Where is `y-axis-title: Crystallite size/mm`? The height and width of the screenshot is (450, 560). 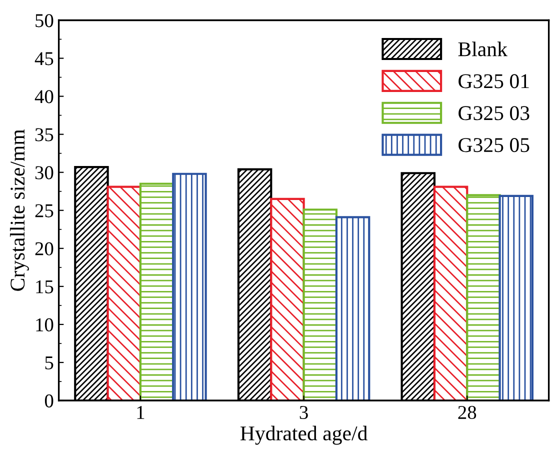 y-axis-title: Crystallite size/mm is located at coordinates (19, 210).